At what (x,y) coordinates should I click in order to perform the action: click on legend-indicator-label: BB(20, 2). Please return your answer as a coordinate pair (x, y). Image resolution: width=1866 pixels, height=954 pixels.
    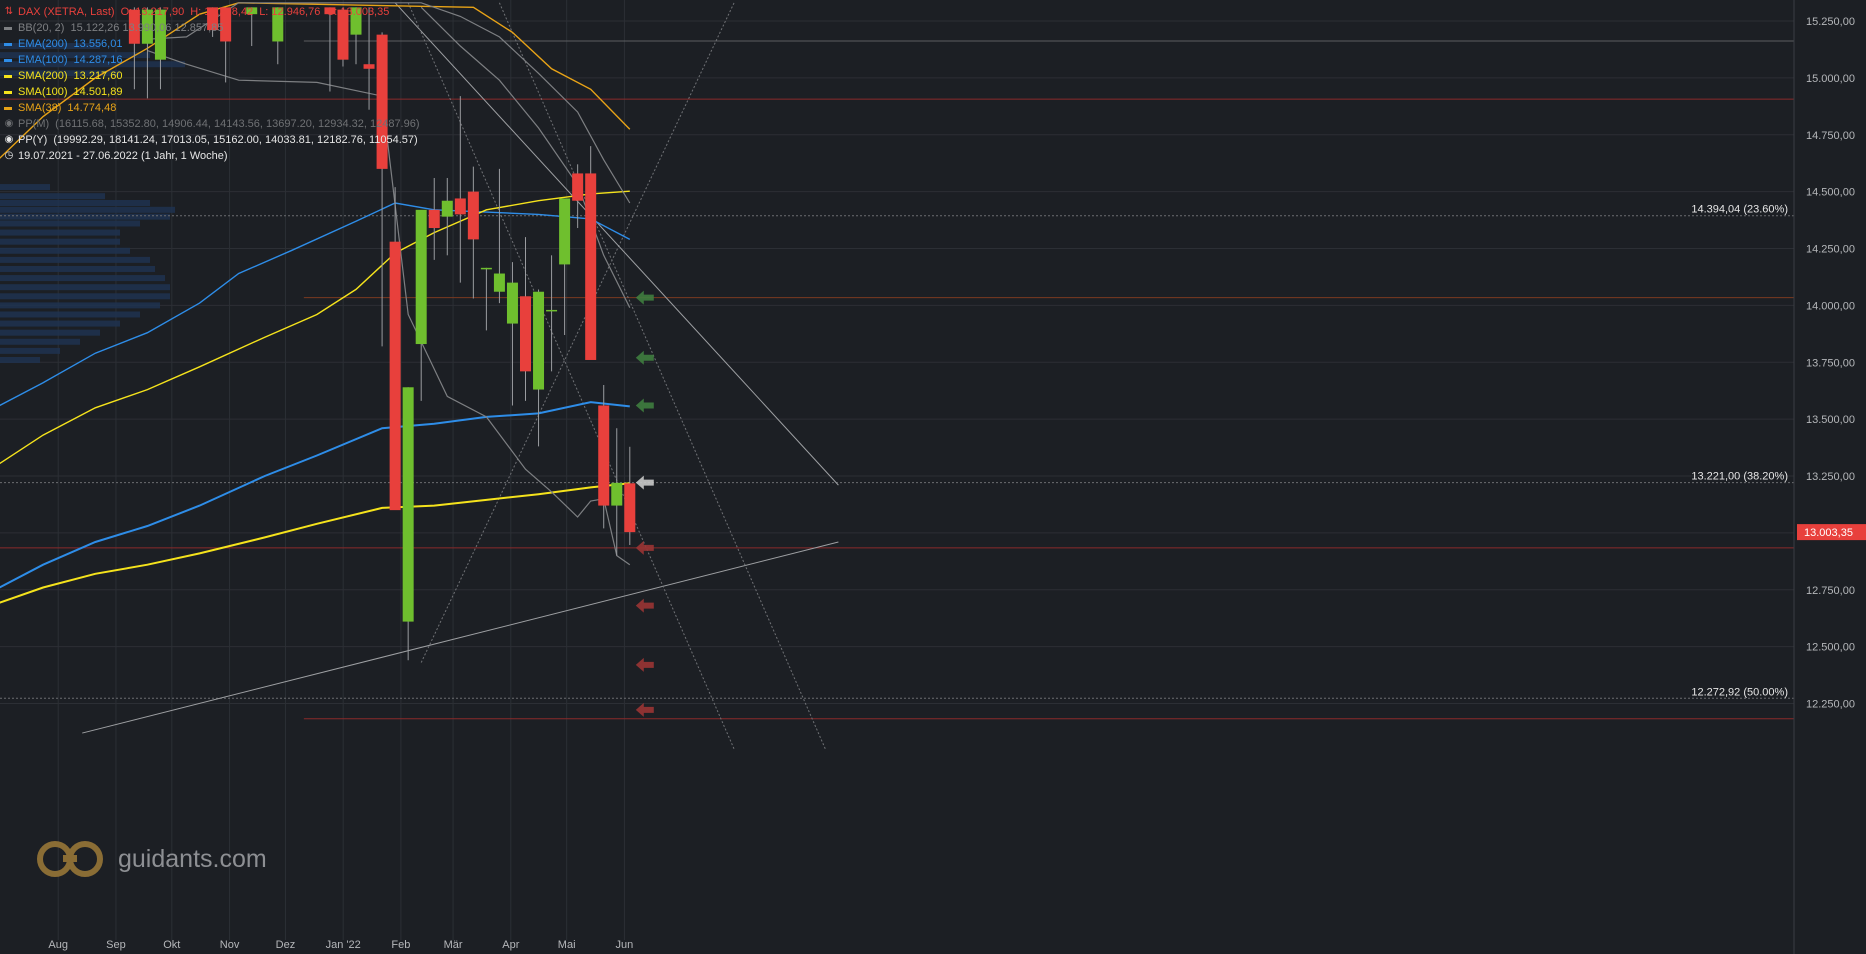
    Looking at the image, I should click on (41, 28).